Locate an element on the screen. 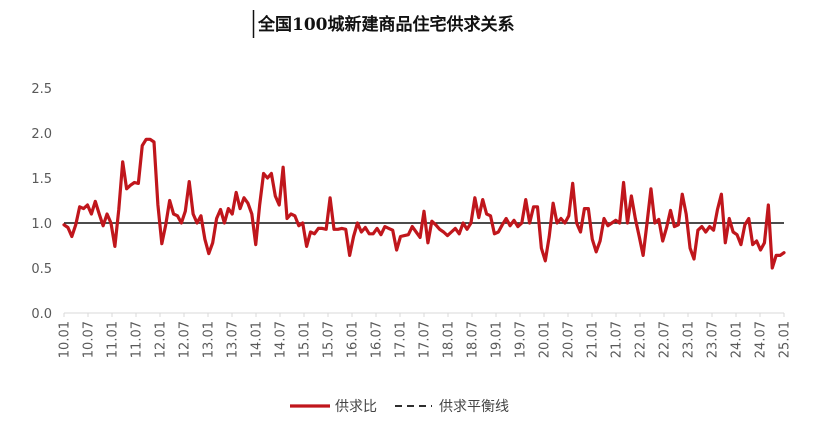  legend: 供求比 供求平衡线 is located at coordinates (399, 407).